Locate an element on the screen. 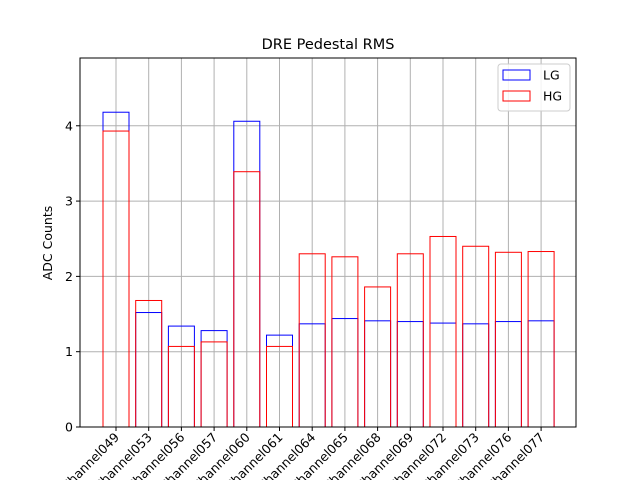 This screenshot has width=640, height=480. legend: LG HG is located at coordinates (534, 87).